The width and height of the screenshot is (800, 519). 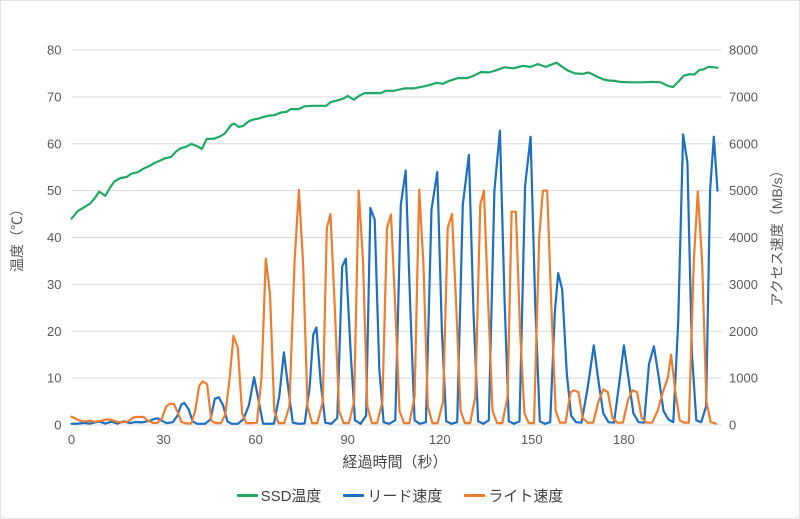 I want to click on x-tick-label: 60, so click(x=255, y=439).